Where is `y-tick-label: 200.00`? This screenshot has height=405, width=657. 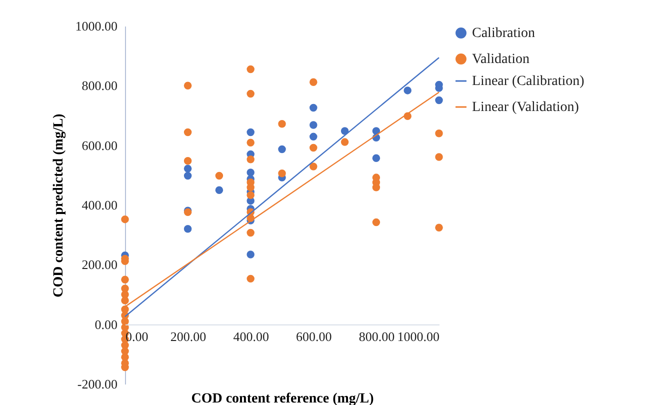 y-tick-label: 200.00 is located at coordinates (100, 264).